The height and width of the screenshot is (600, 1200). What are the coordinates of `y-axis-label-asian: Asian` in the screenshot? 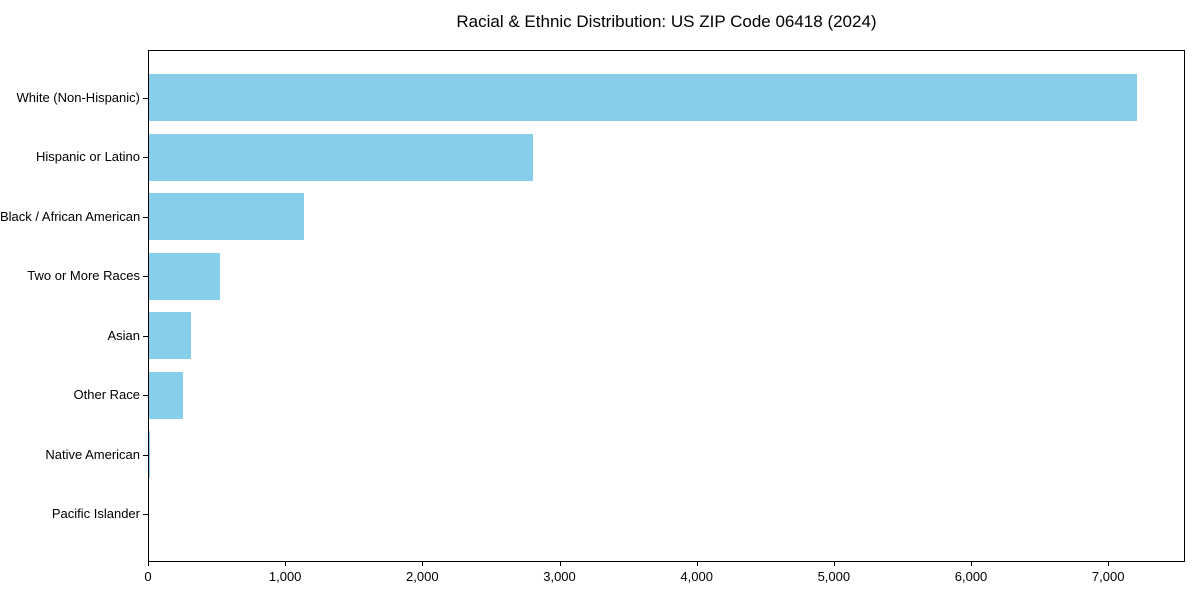 It's located at (123, 335).